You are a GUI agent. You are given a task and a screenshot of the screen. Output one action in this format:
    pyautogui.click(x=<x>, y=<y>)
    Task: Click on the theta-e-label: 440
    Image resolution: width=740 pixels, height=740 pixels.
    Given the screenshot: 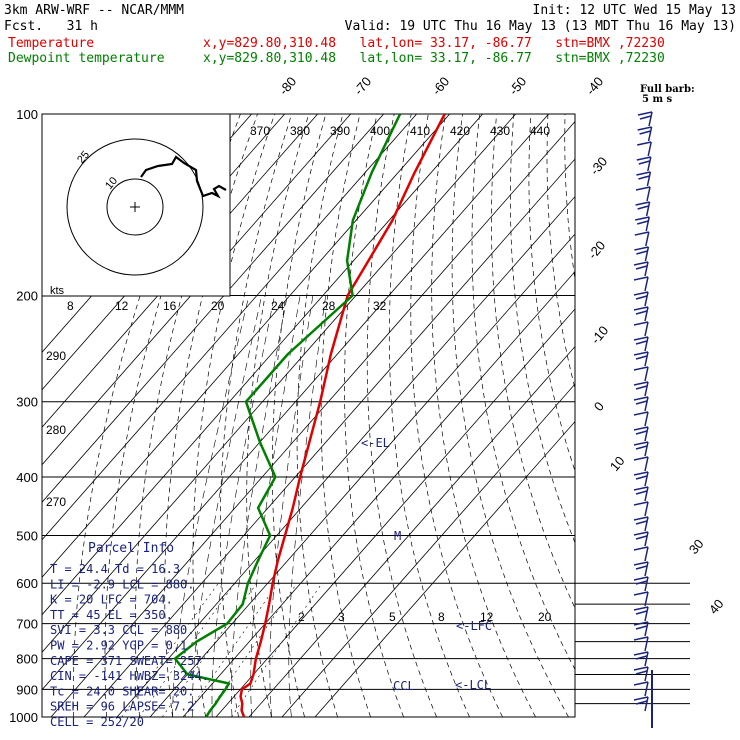 What is the action you would take?
    pyautogui.click(x=540, y=131)
    